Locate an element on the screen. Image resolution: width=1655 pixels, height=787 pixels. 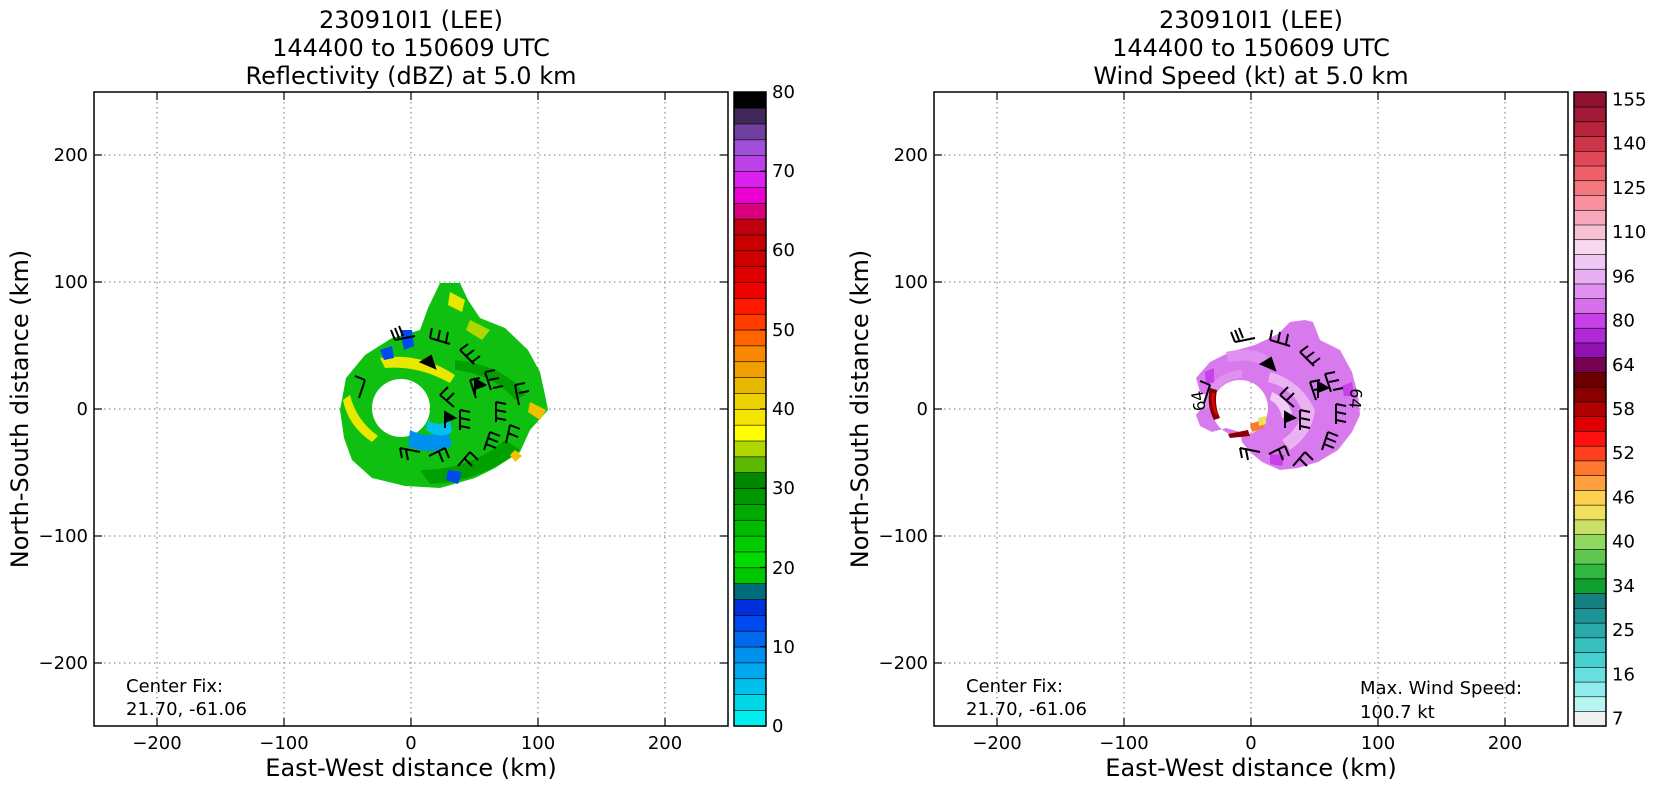
colorbar-tick-label: 96 is located at coordinates (1623, 276).